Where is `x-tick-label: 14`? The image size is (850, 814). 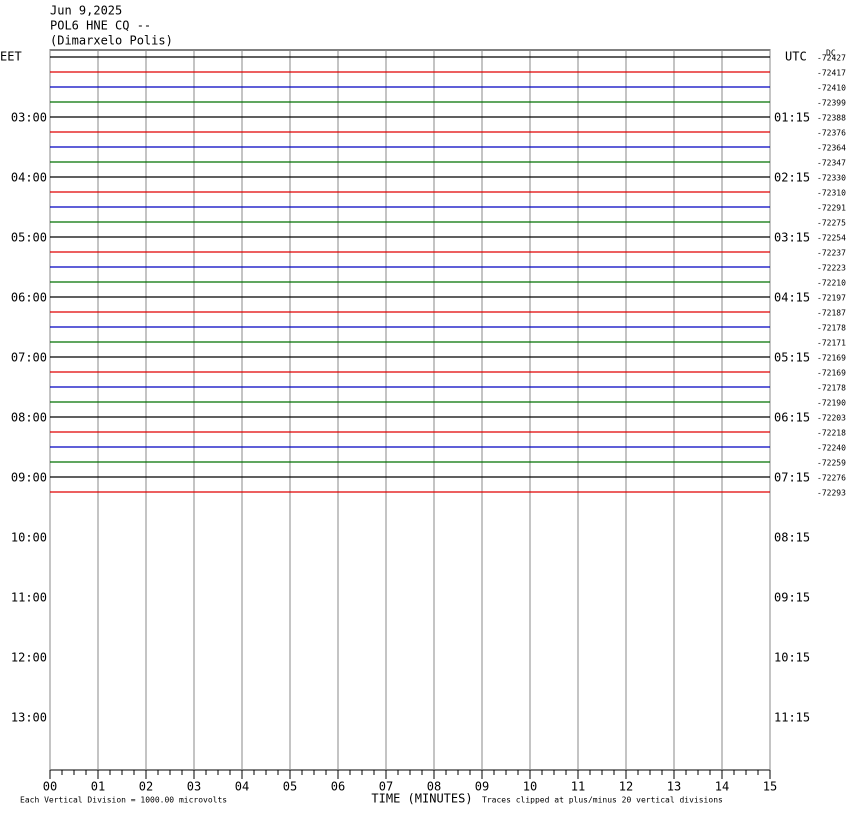 x-tick-label: 14 is located at coordinates (722, 787).